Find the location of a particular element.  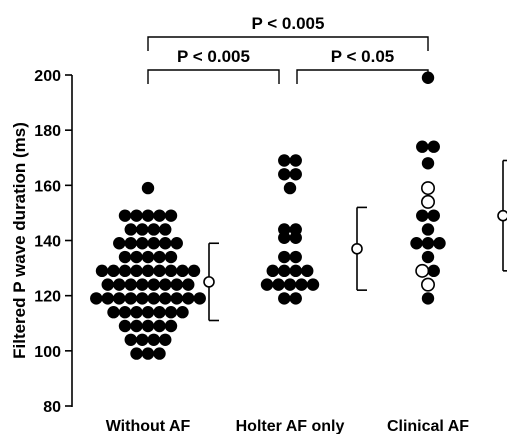

y-tick-label: 160 is located at coordinates (47, 186).